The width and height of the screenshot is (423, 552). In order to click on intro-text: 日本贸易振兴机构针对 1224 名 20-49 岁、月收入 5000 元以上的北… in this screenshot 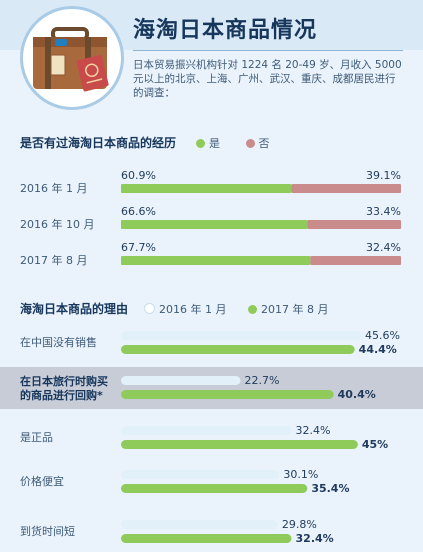, I will do `click(267, 79)`.